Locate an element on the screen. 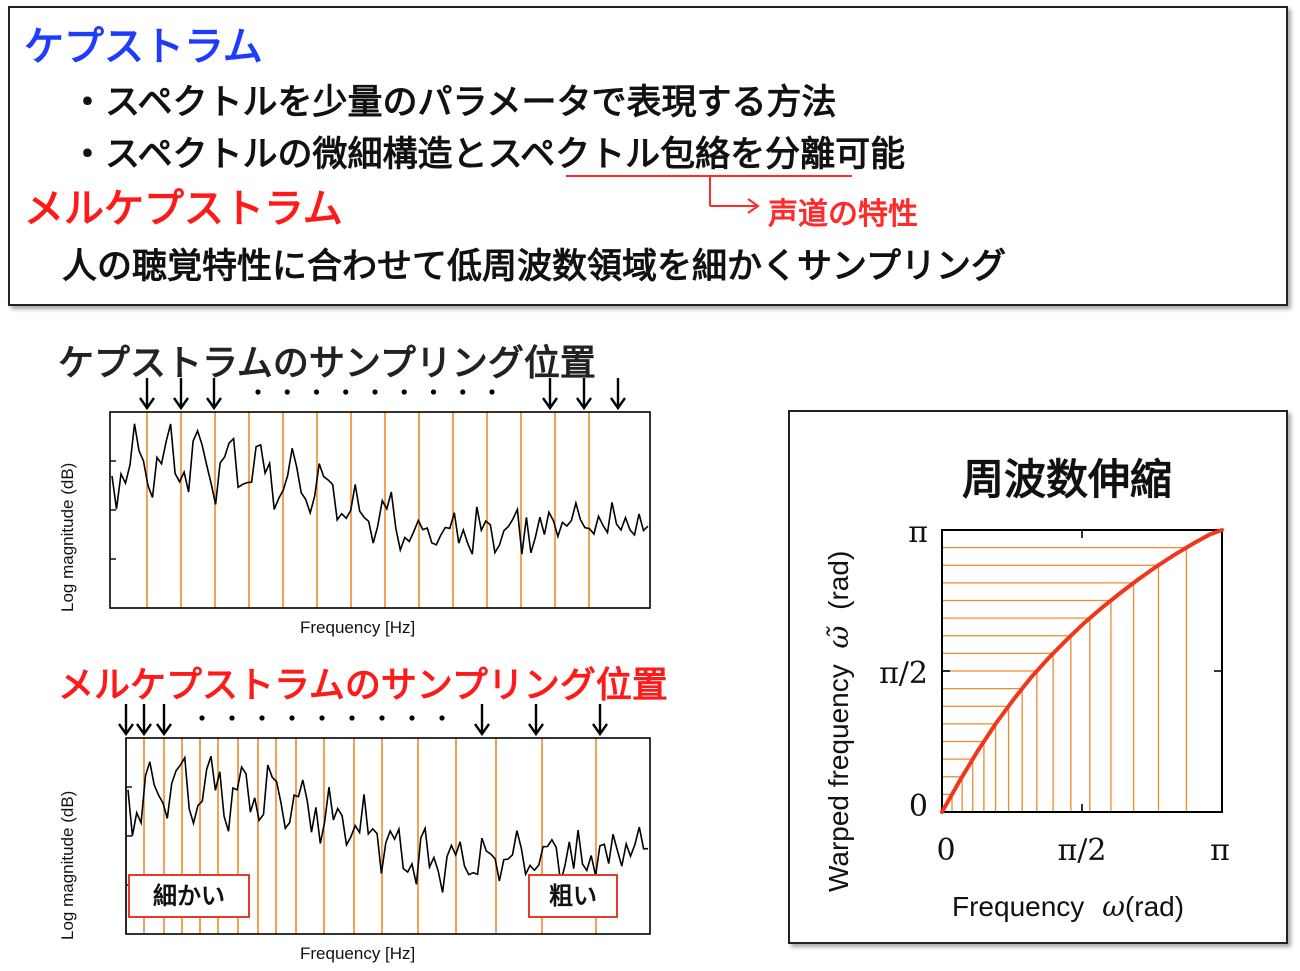 The width and height of the screenshot is (1300, 971). warp-y-tick-label: π is located at coordinates (918, 532).